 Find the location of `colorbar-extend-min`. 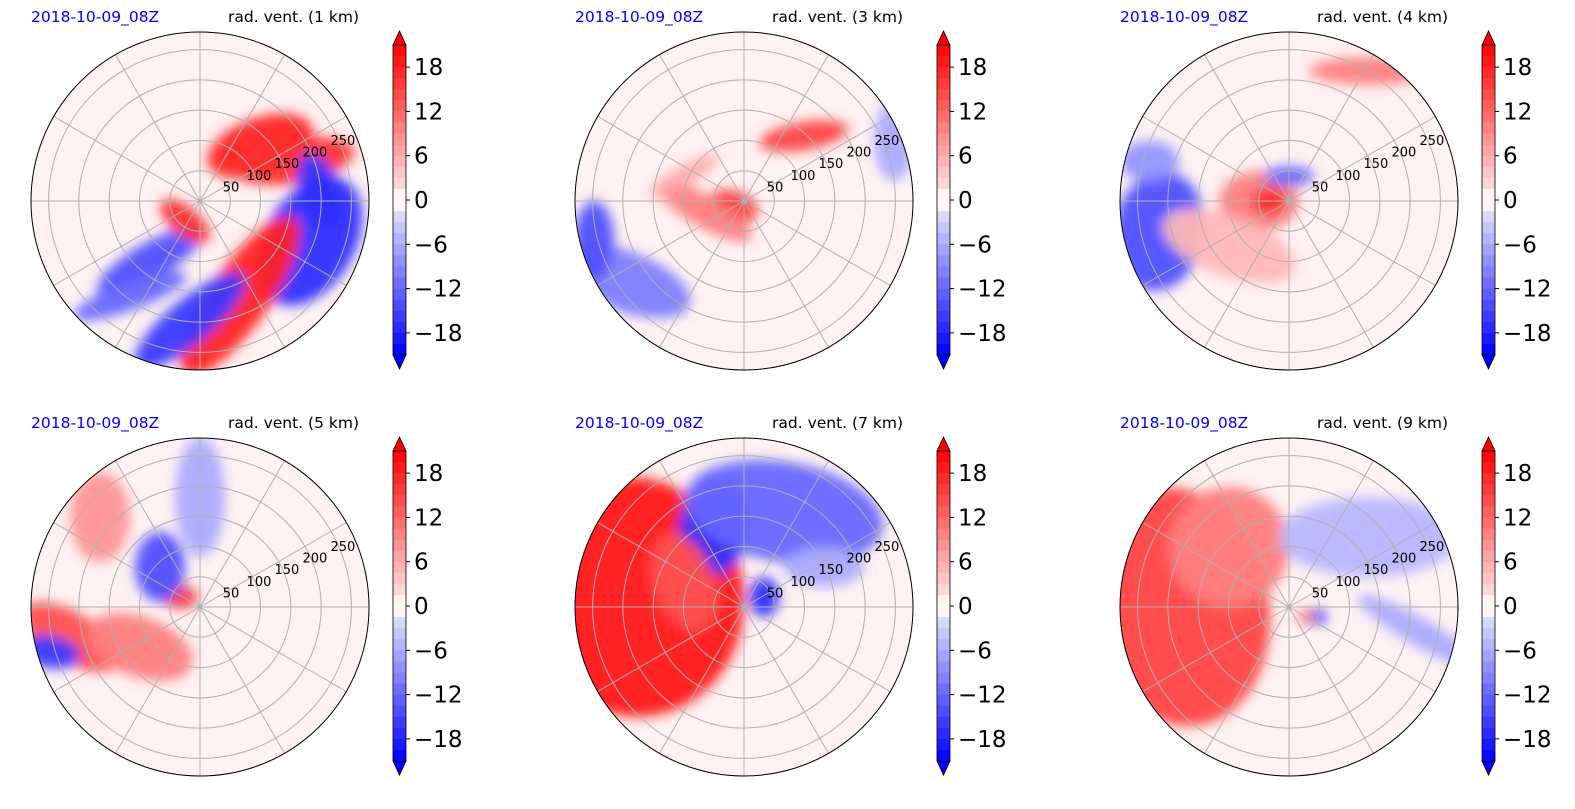

colorbar-extend-min is located at coordinates (399, 362).